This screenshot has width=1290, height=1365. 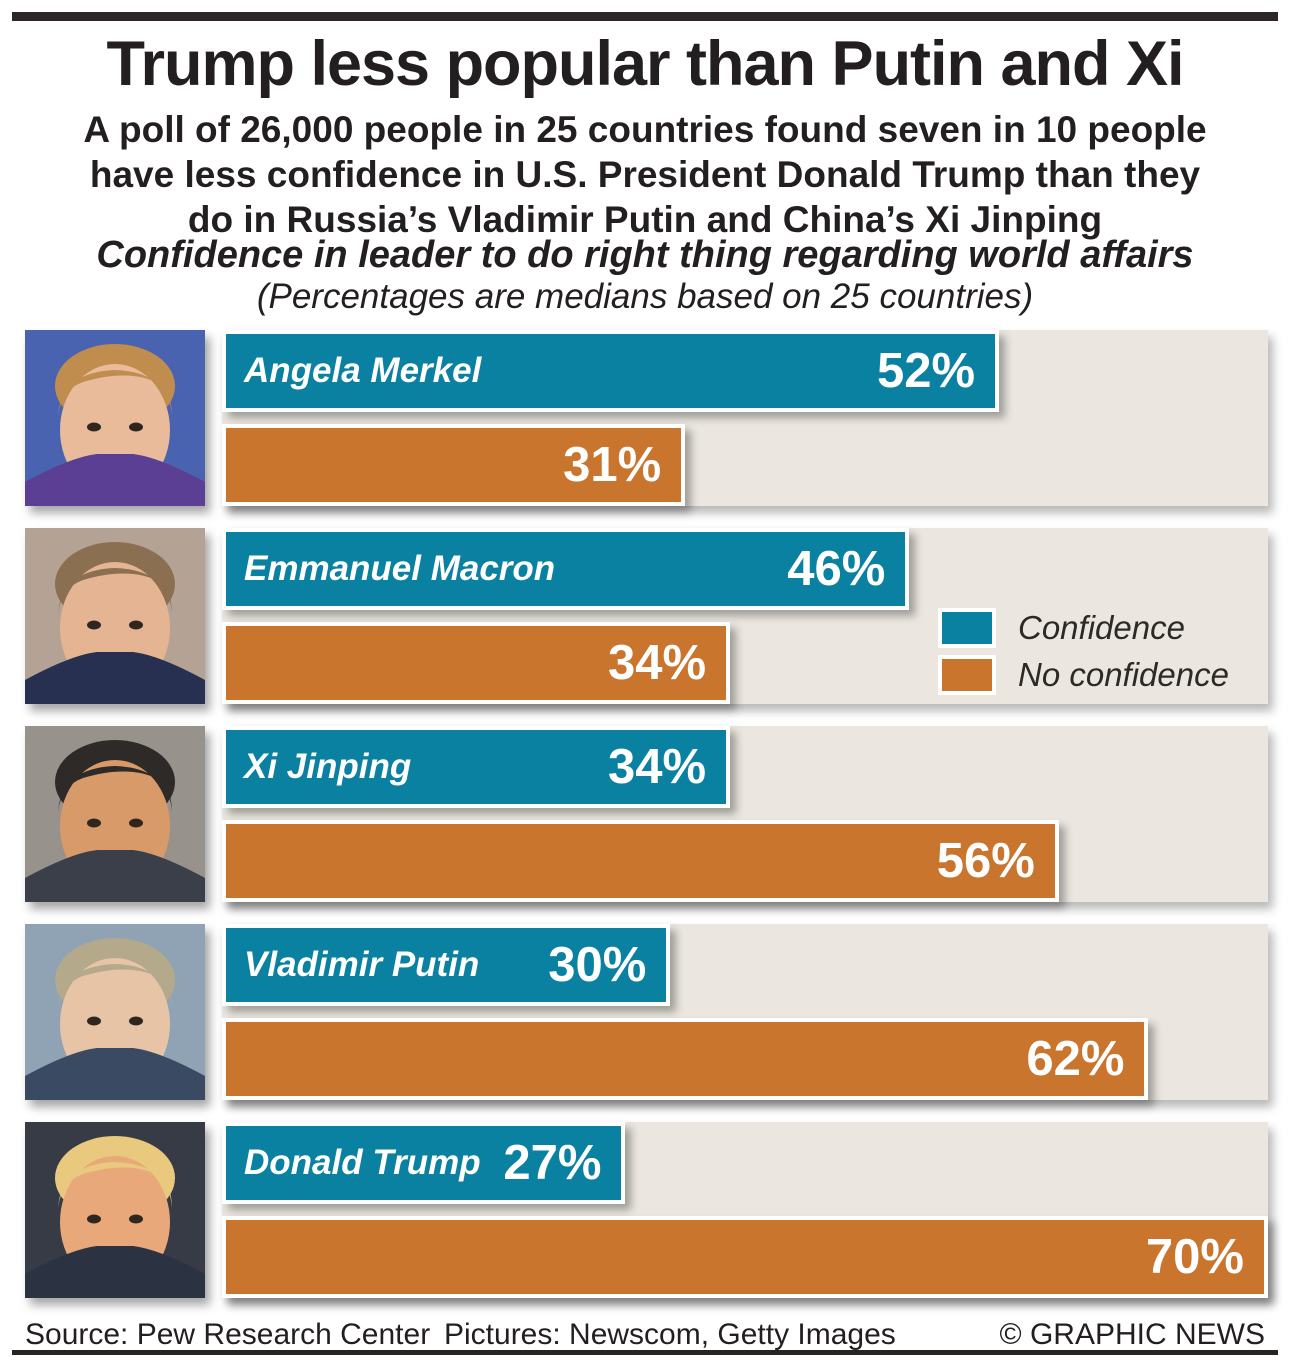 What do you see at coordinates (476, 663) in the screenshot?
I see `no-confidence-bar: 34%` at bounding box center [476, 663].